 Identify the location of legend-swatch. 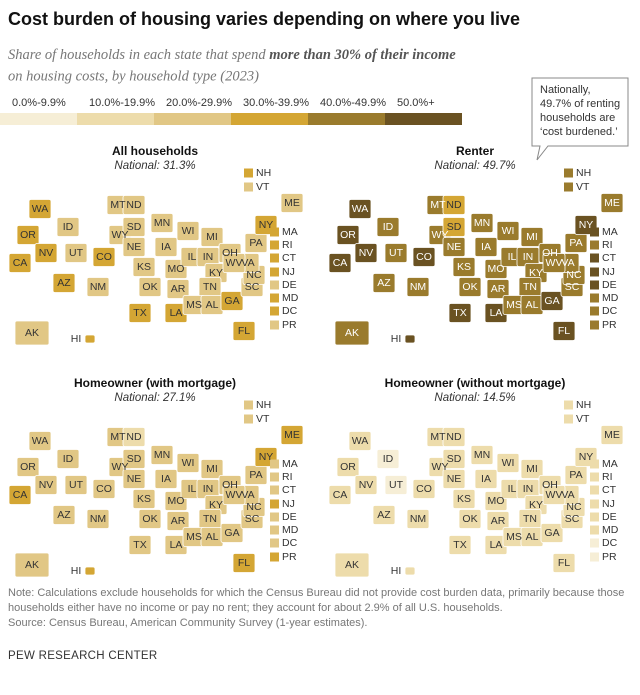
(269, 119).